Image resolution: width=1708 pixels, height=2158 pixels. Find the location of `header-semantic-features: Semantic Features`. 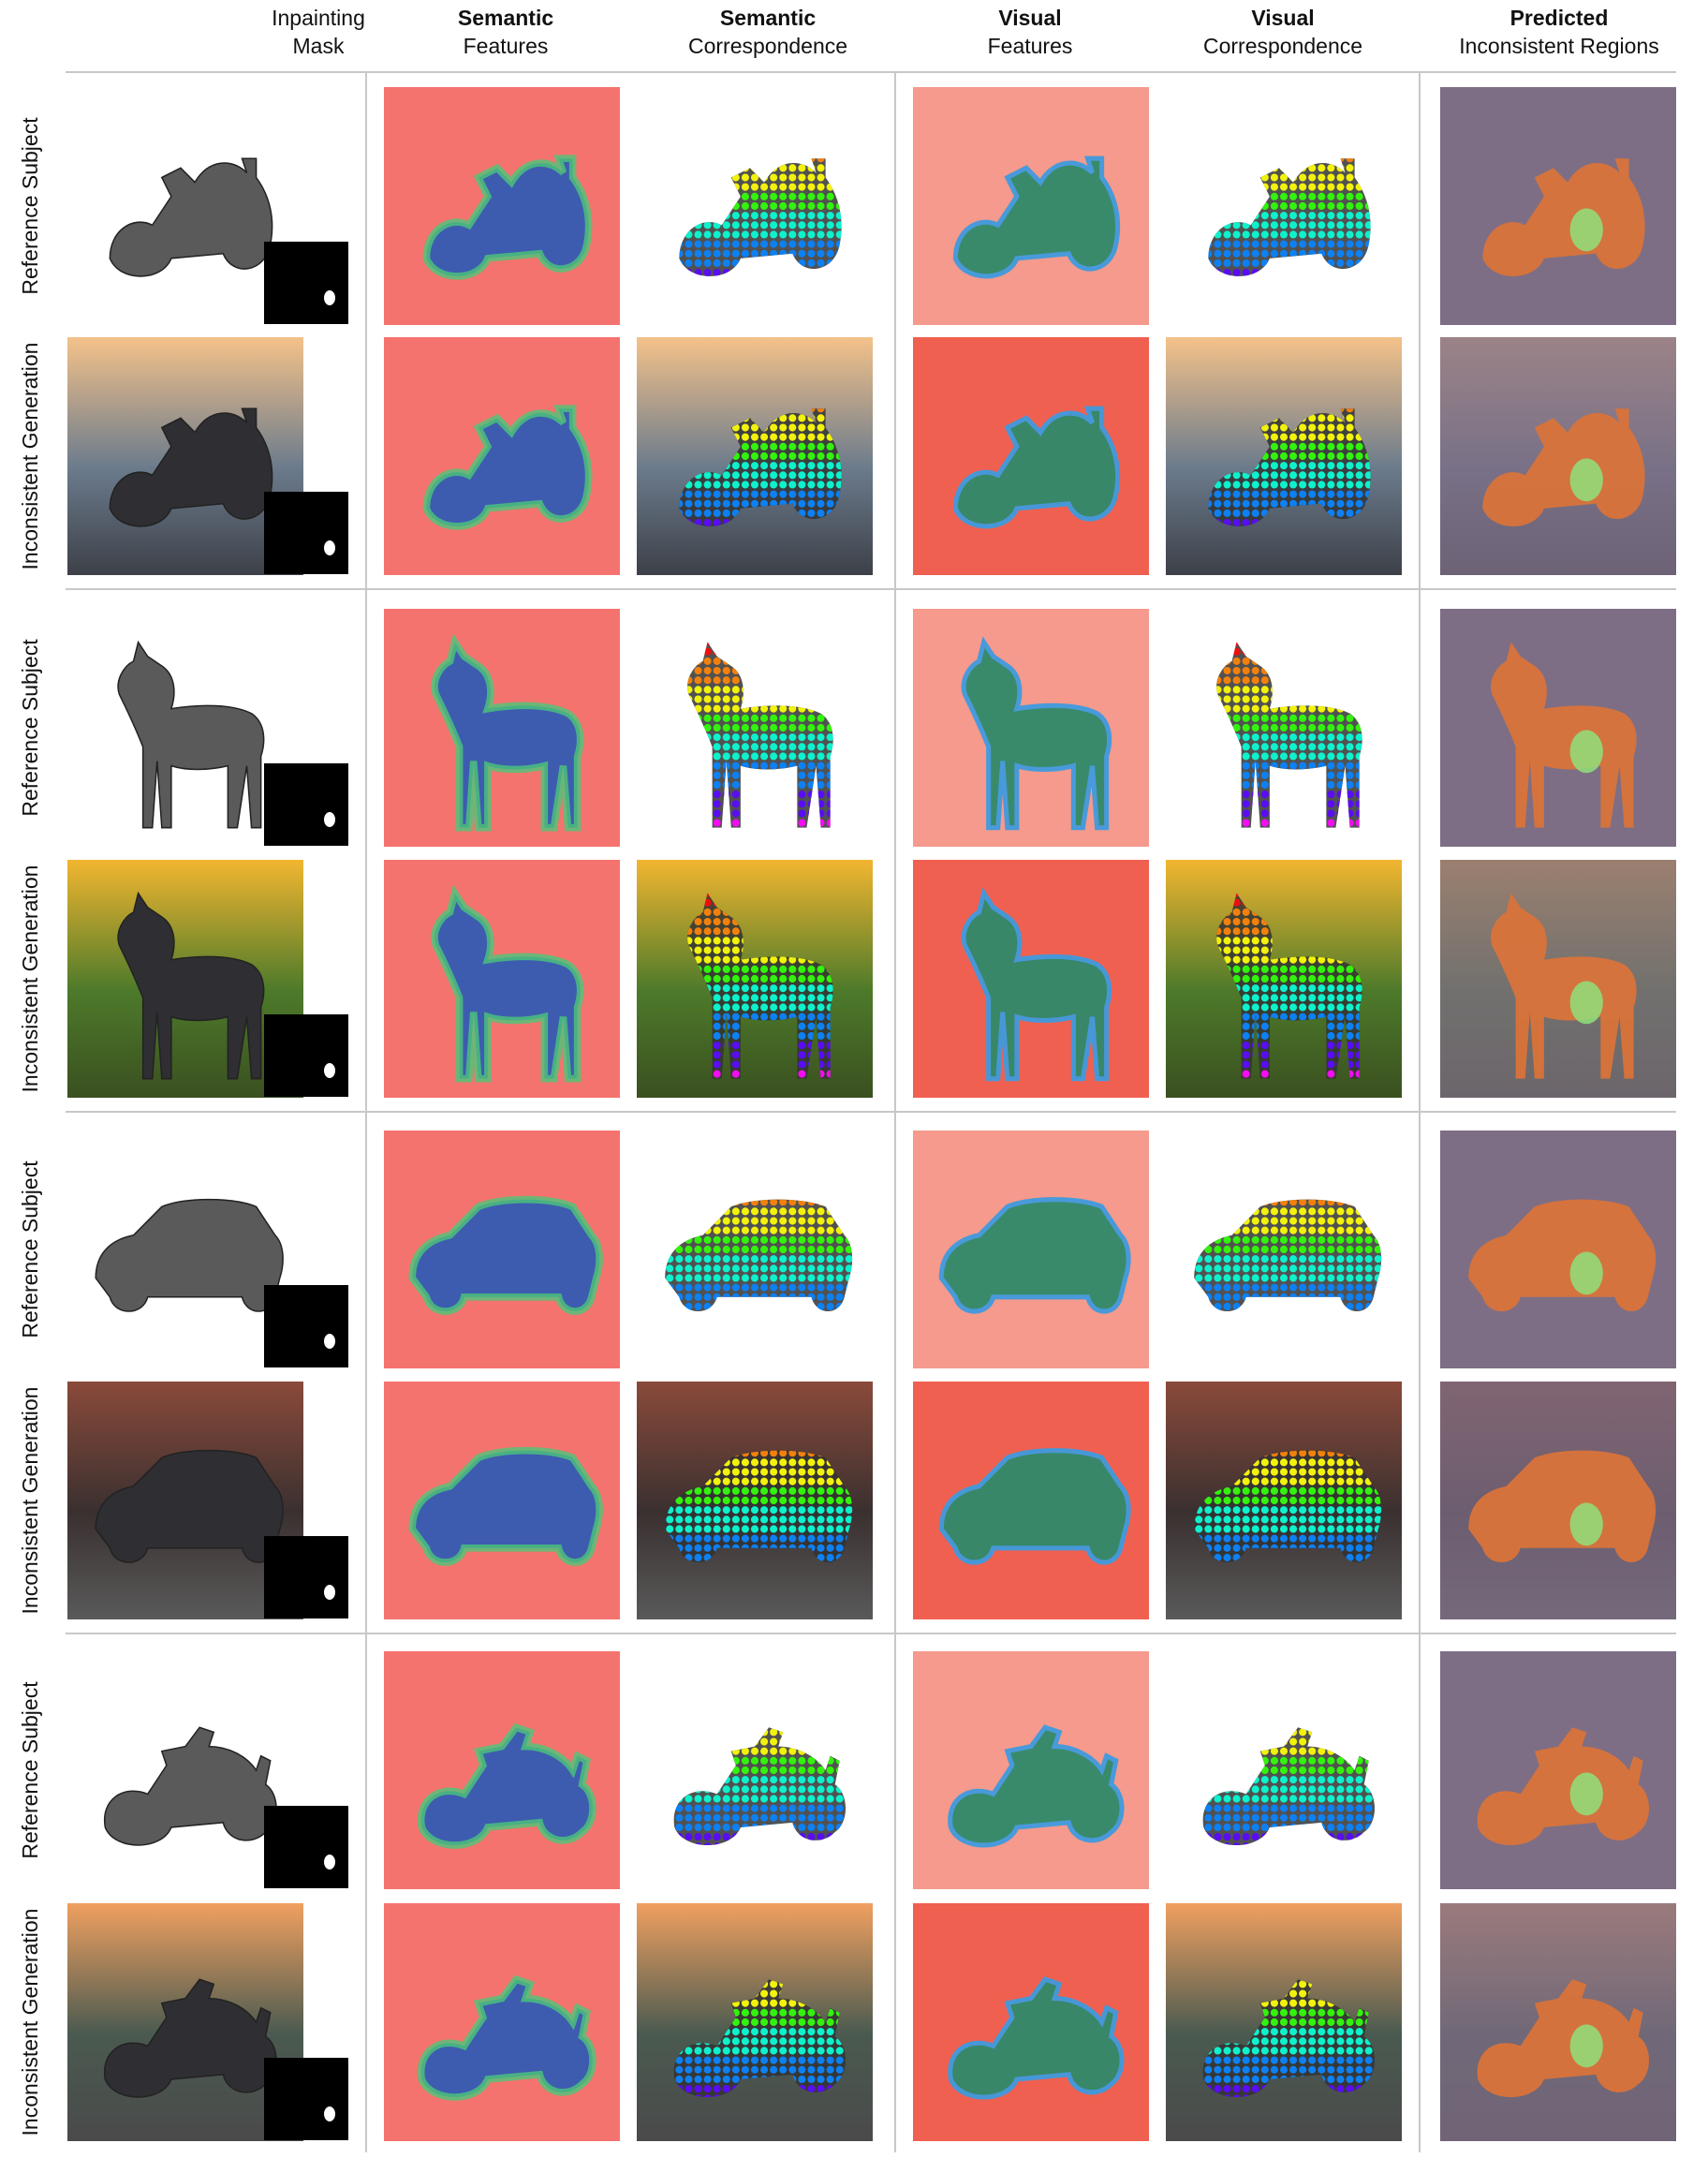

header-semantic-features: Semantic Features is located at coordinates (505, 32).